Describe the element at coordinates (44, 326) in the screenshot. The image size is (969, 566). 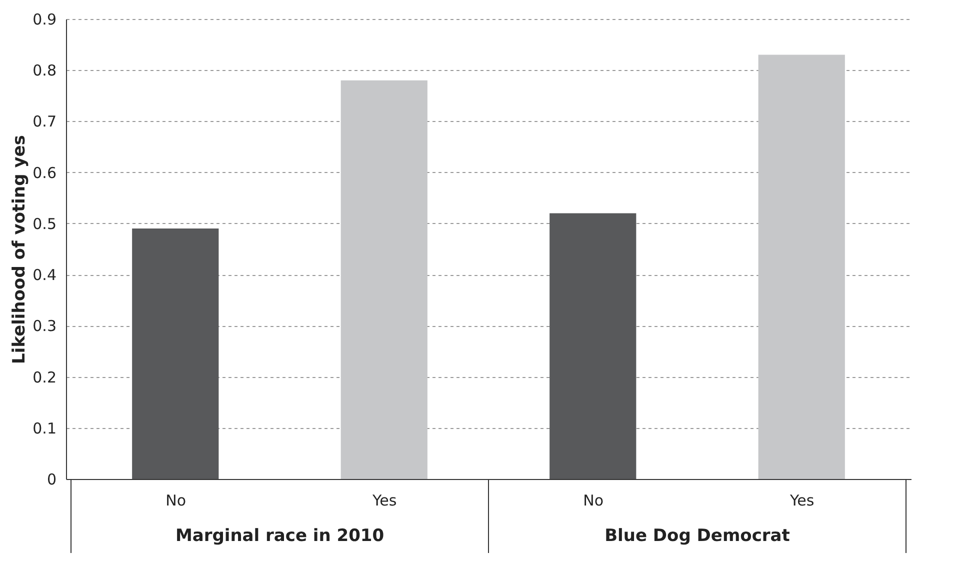
I see `y-tick-label: 0.3` at that location.